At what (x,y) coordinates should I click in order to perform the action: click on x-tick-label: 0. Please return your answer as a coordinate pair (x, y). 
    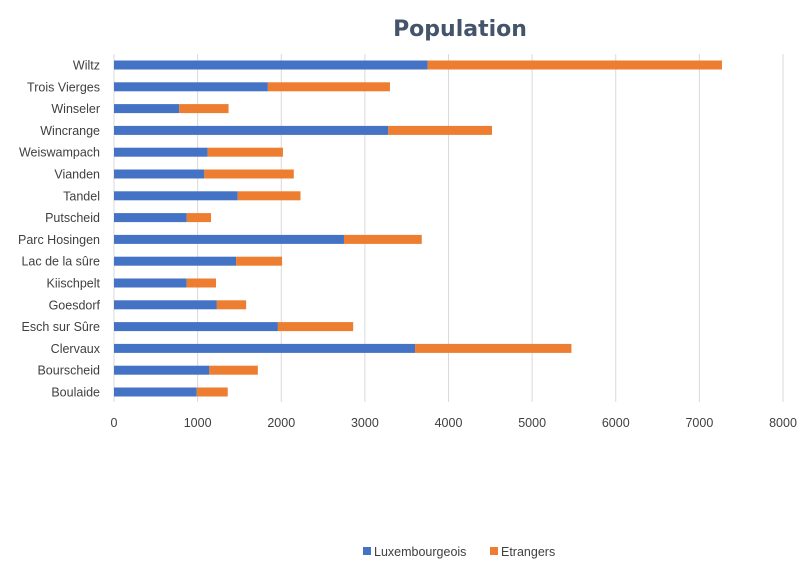
    Looking at the image, I should click on (114, 423).